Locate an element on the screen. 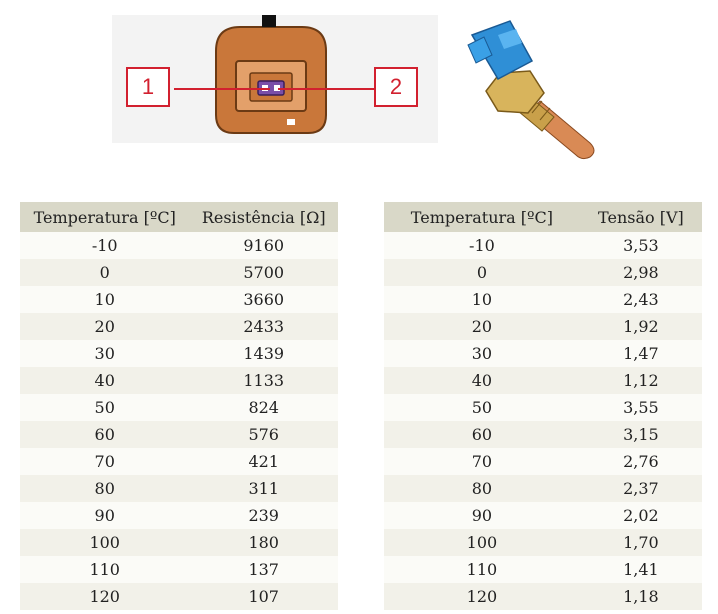 This screenshot has height=614, width=718. table-row: 80 2,37 is located at coordinates (543, 488).